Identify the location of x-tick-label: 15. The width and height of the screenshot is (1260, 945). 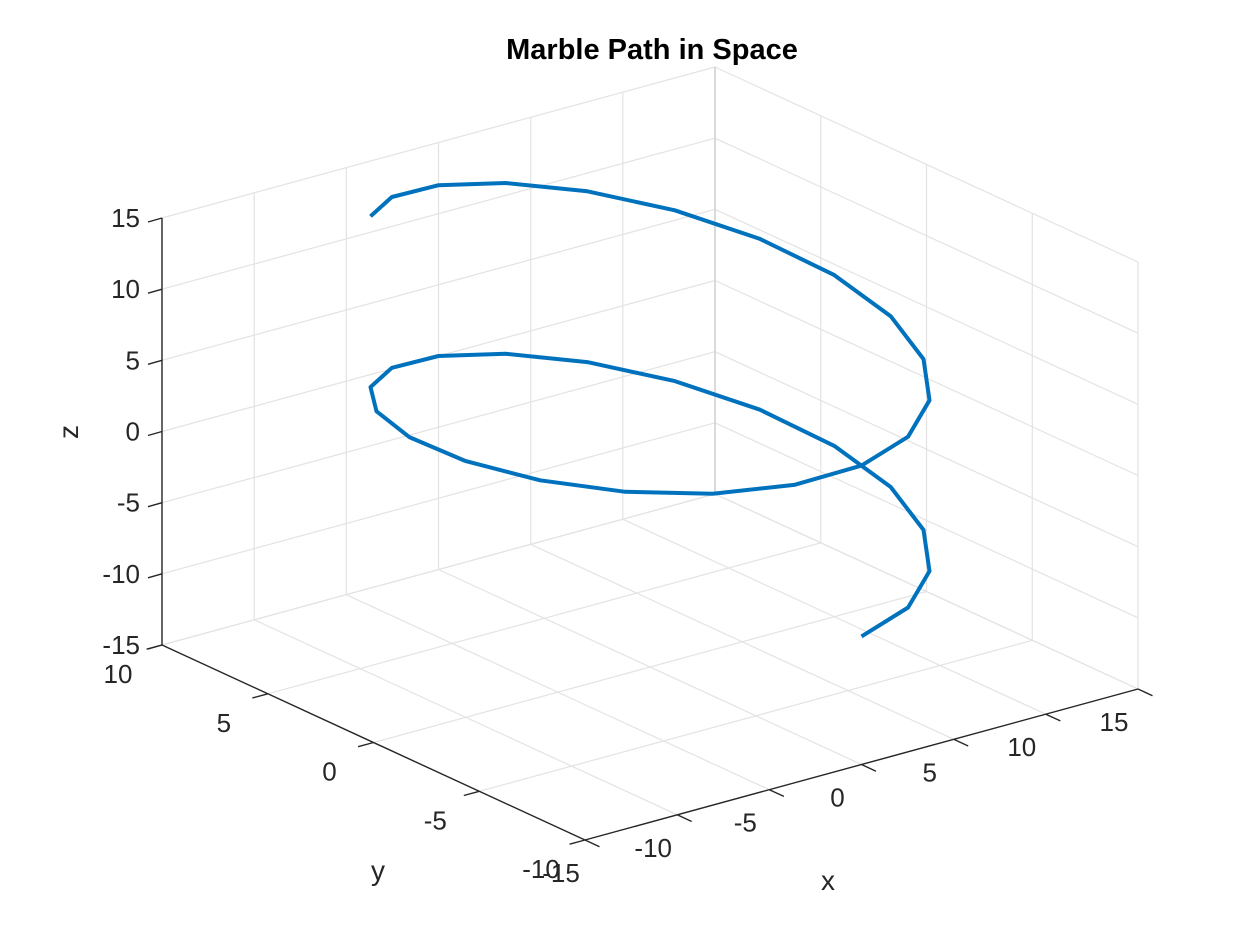
(1114, 722).